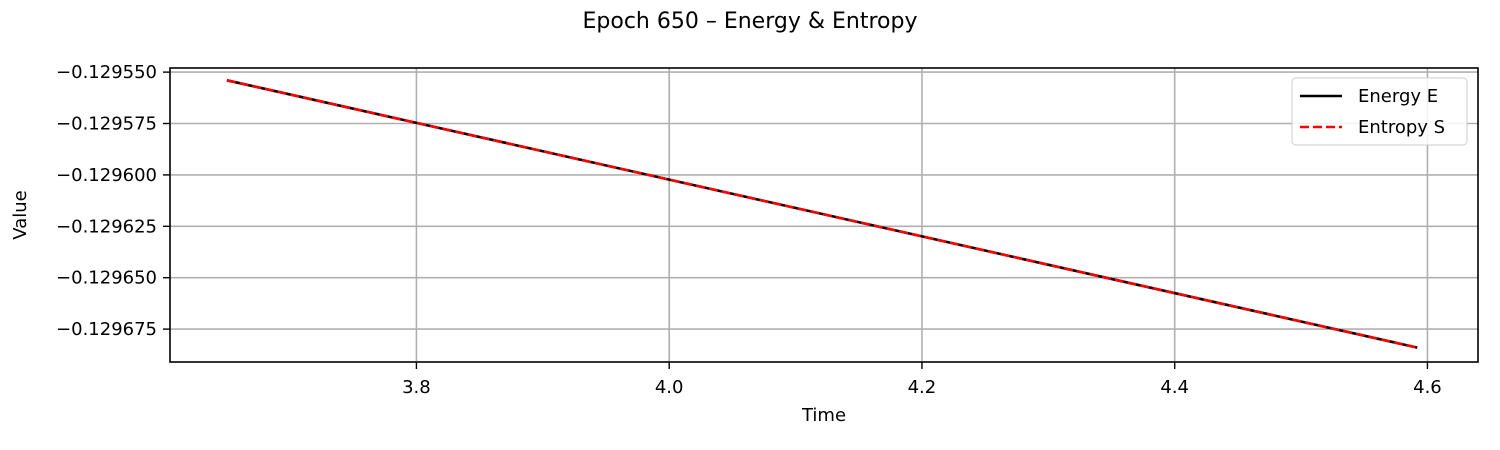 The image size is (1500, 450). Describe the element at coordinates (106, 226) in the screenshot. I see `y-tick-label: −0.129625` at that location.